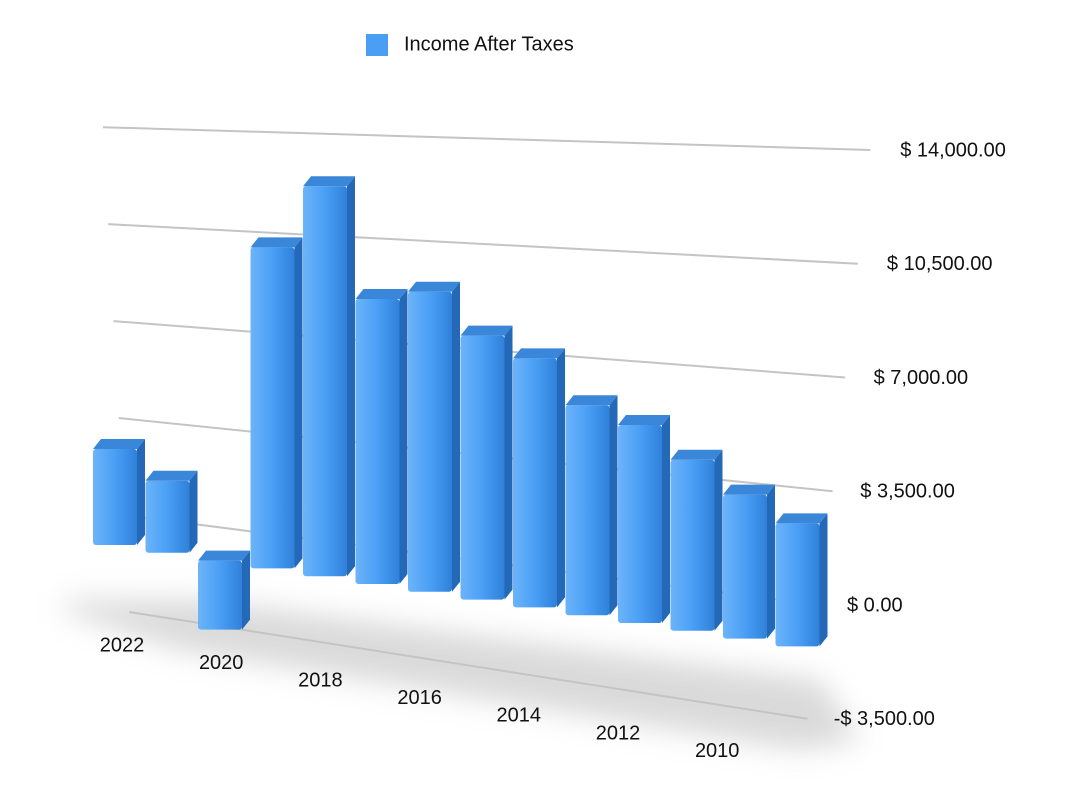 The image size is (1068, 801). Describe the element at coordinates (377, 45) in the screenshot. I see `legend-swatch` at that location.